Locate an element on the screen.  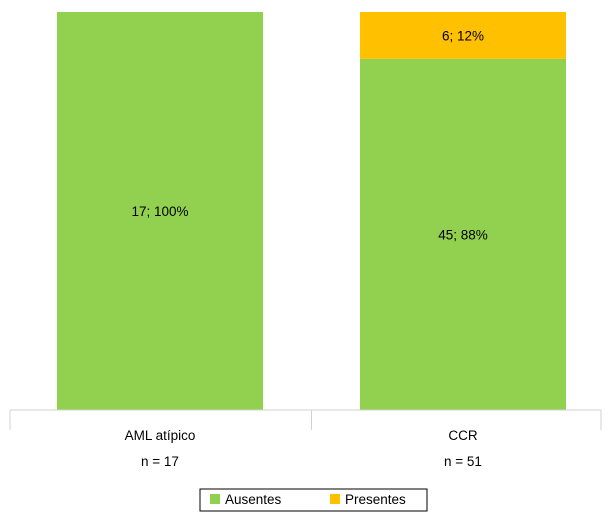
category-count-label: n = 51 is located at coordinates (463, 461).